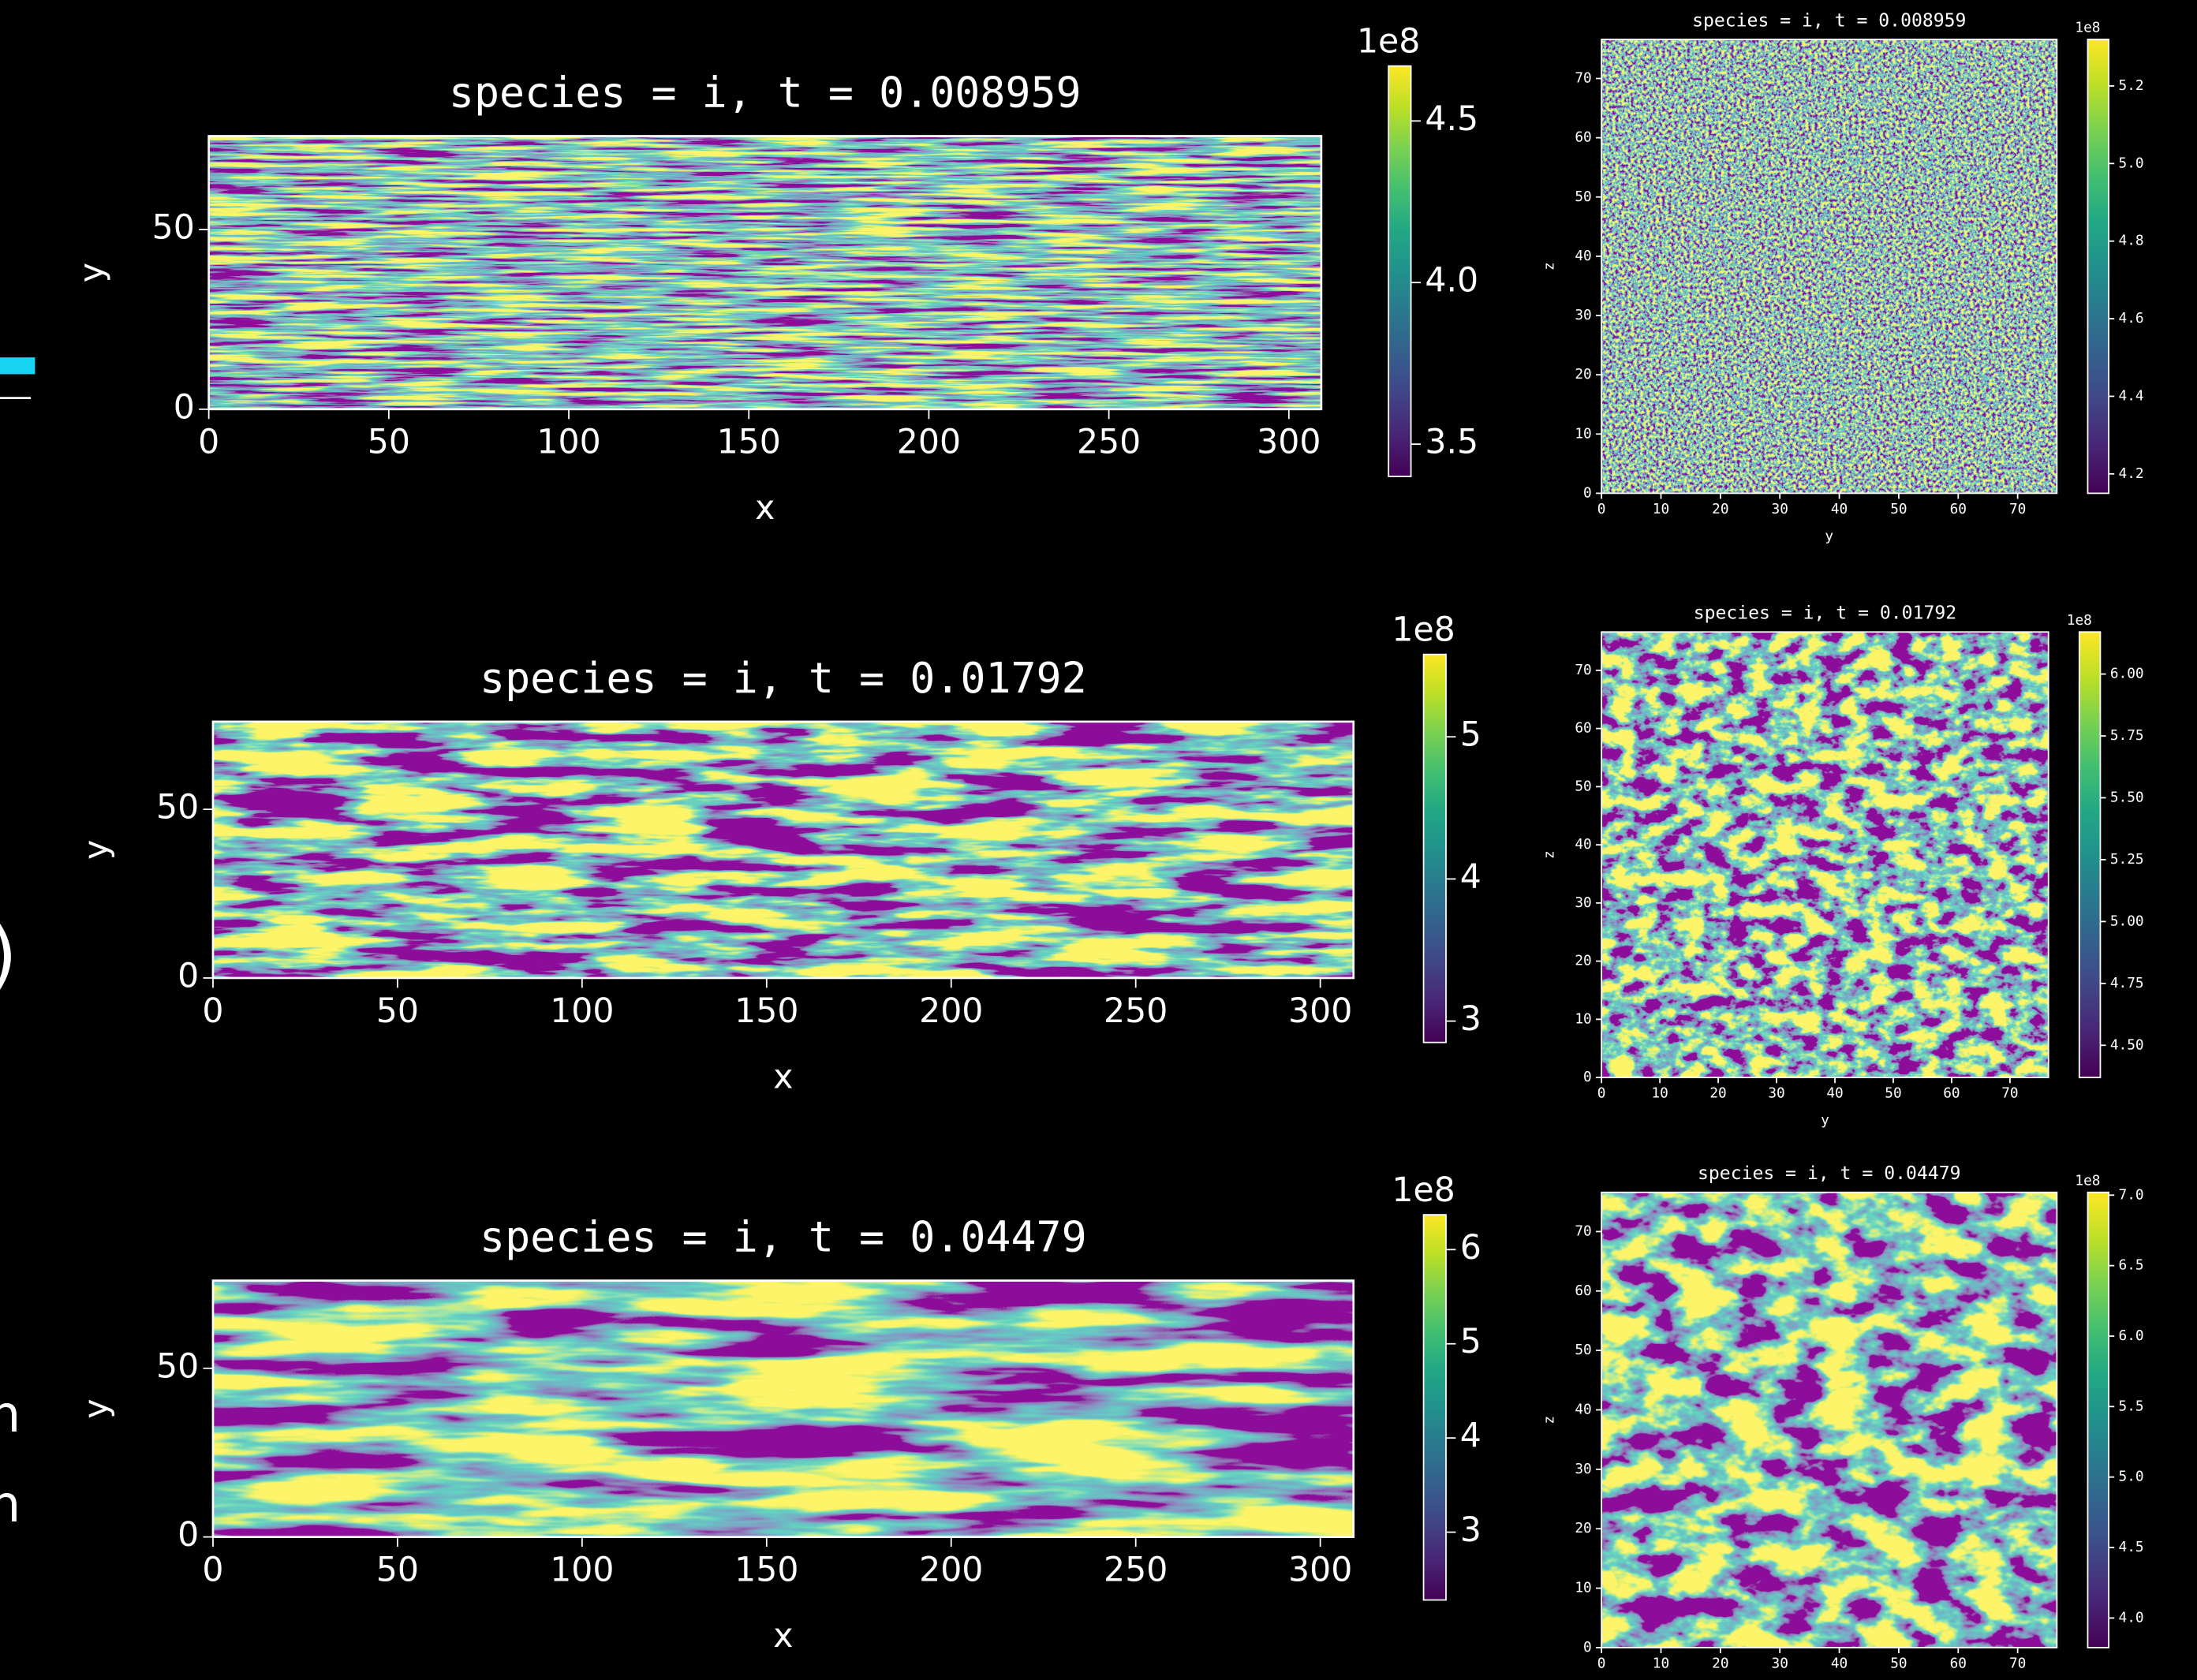  I want to click on colorbar-tick-label: 4.6, so click(2131, 319).